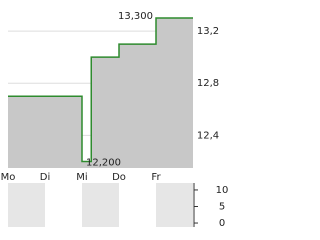  Describe the element at coordinates (222, 206) in the screenshot. I see `y-tick-label: 5` at that location.